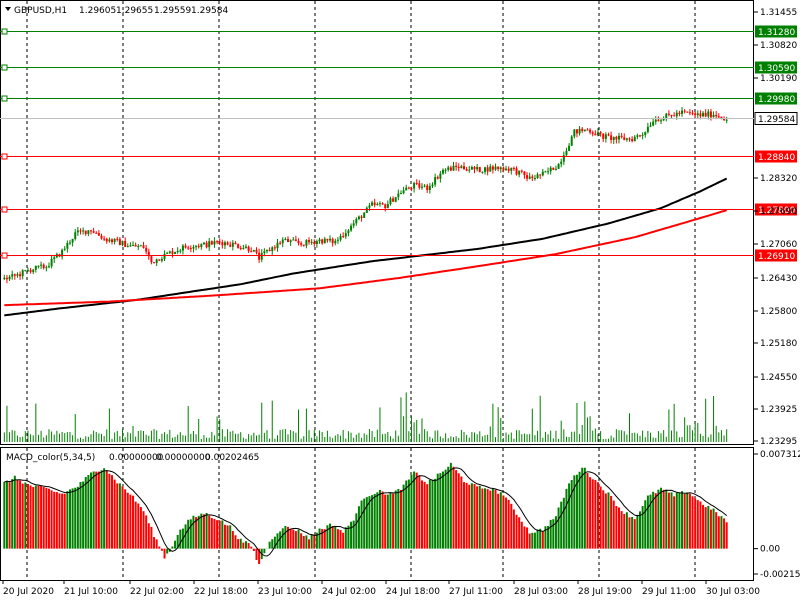  What do you see at coordinates (778, 79) in the screenshot?
I see `price-tick-label: 1.30190` at bounding box center [778, 79].